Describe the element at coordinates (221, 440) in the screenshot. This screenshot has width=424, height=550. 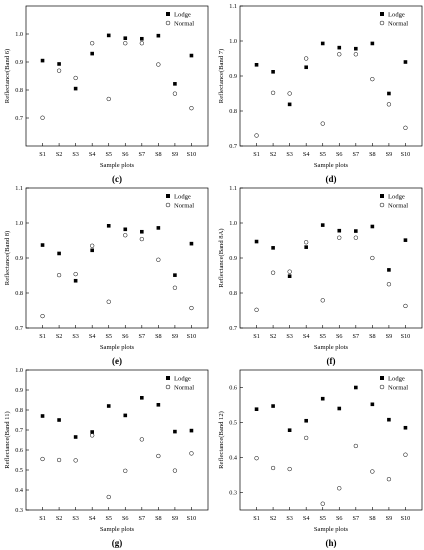
I see `y-axis-title: Reflectance(Band 12)` at that location.